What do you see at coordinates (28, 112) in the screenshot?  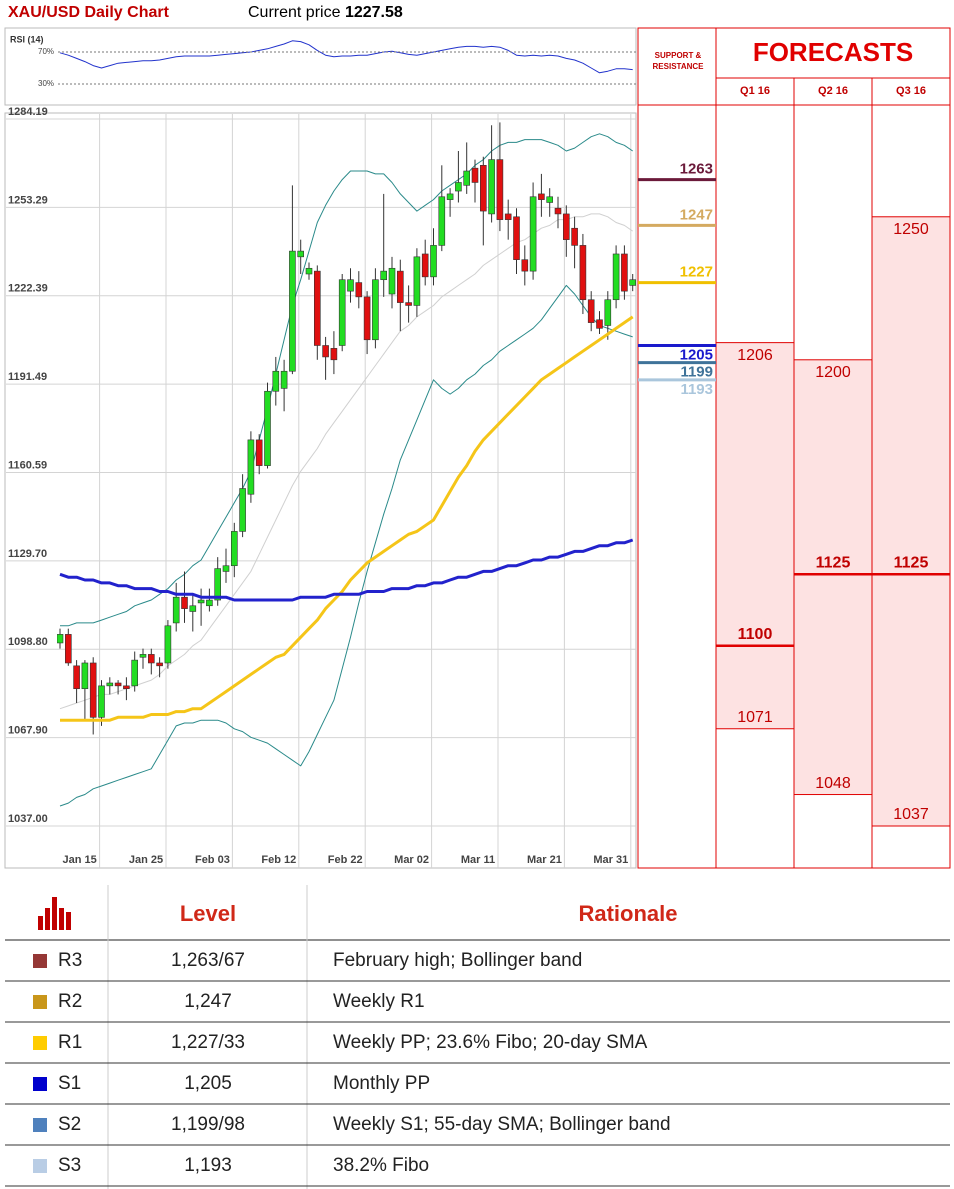 I see `y-tick-label: 1284.19` at bounding box center [28, 112].